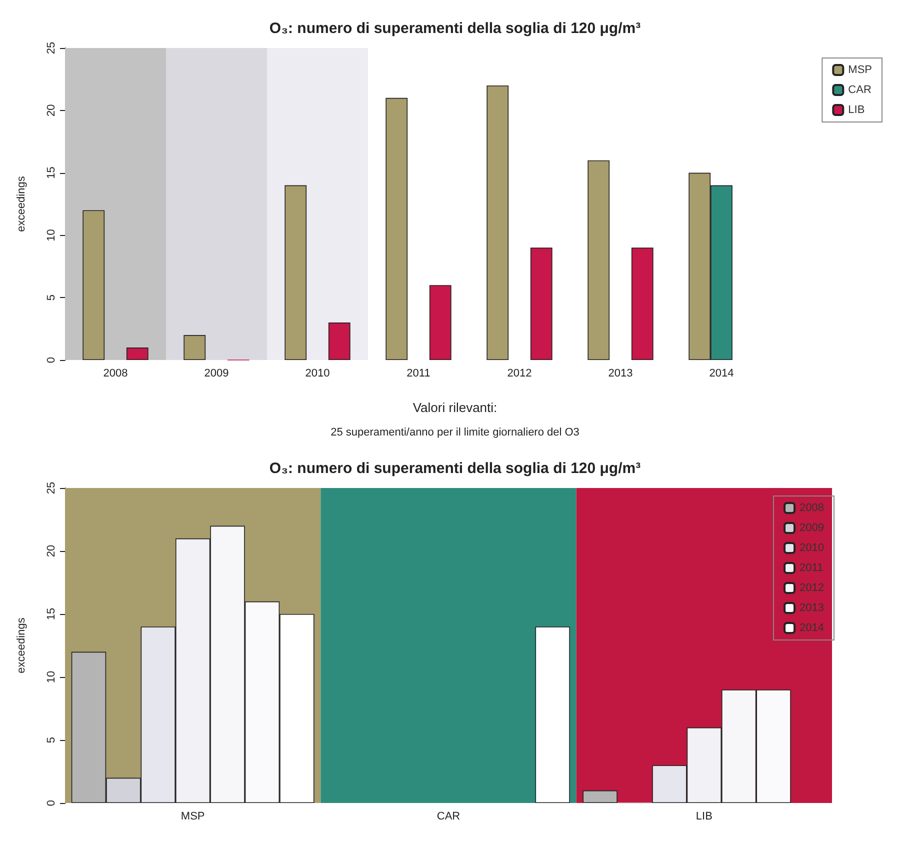 This screenshot has width=910, height=855. Describe the element at coordinates (192, 816) in the screenshot. I see `x-tick-label: MSP` at that location.